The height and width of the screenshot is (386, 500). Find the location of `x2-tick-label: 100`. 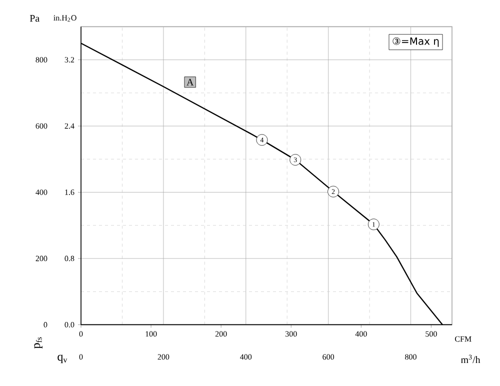

x2-tick-label: 100 is located at coordinates (151, 334).